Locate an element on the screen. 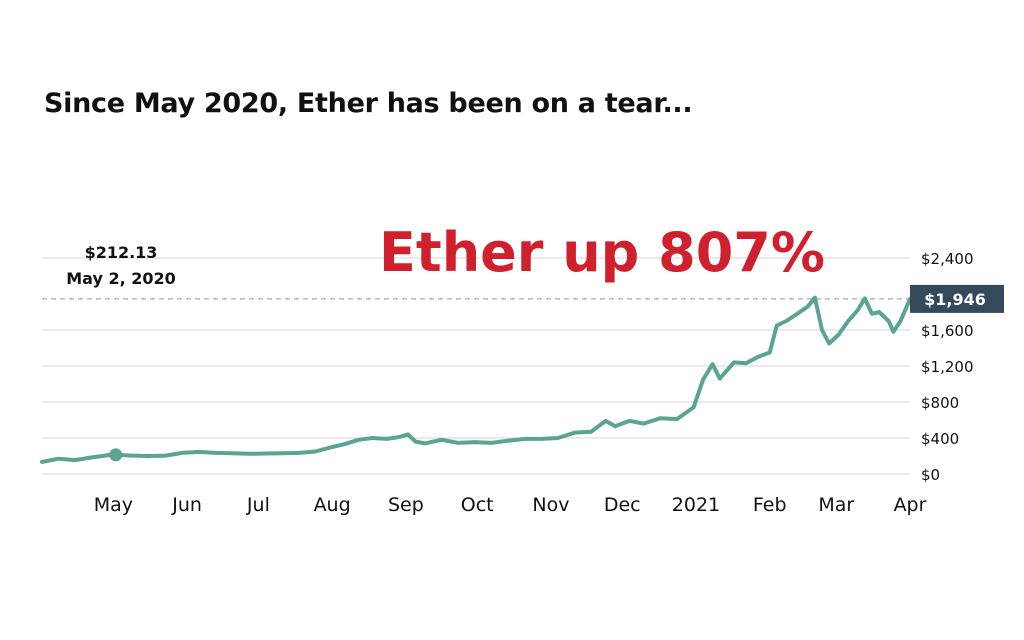  y-axis: $0 $400 $800 $1,200 $1,600 $2,400 is located at coordinates (947, 367).